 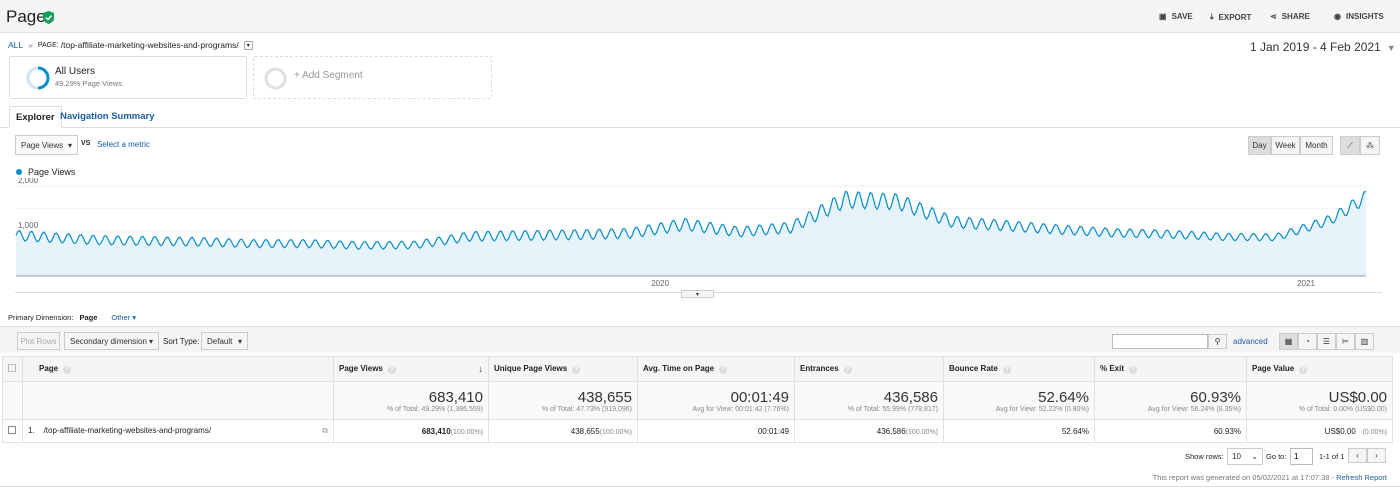 I want to click on date-range-picker: 1 Jan 2019 - 4 Feb 2021 ▼, so click(x=1323, y=47).